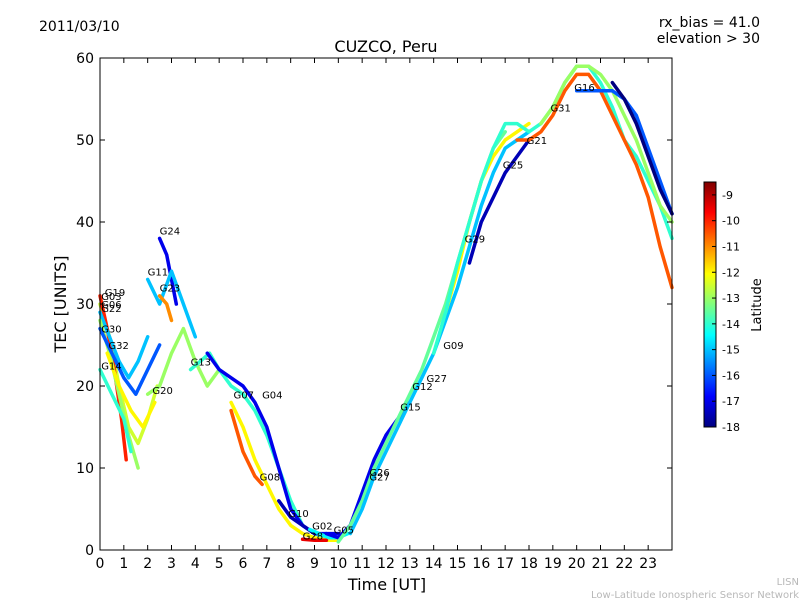 This screenshot has height=600, width=800. What do you see at coordinates (171, 564) in the screenshot?
I see `x-tick-label: 3` at bounding box center [171, 564].